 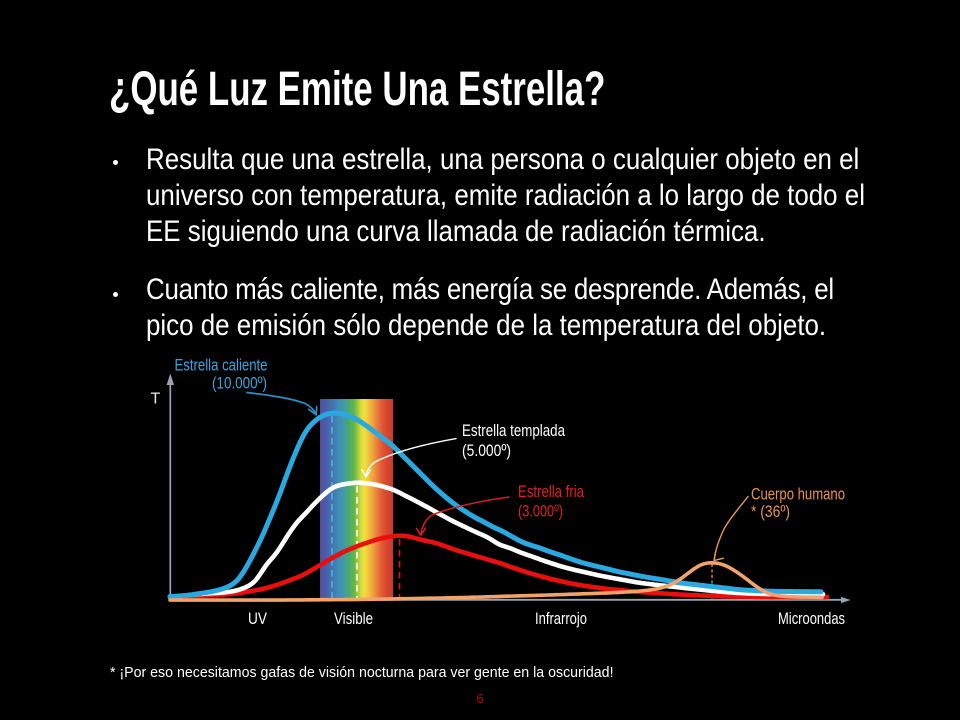 I want to click on svg-text: Estrella caliente, so click(x=221, y=366).